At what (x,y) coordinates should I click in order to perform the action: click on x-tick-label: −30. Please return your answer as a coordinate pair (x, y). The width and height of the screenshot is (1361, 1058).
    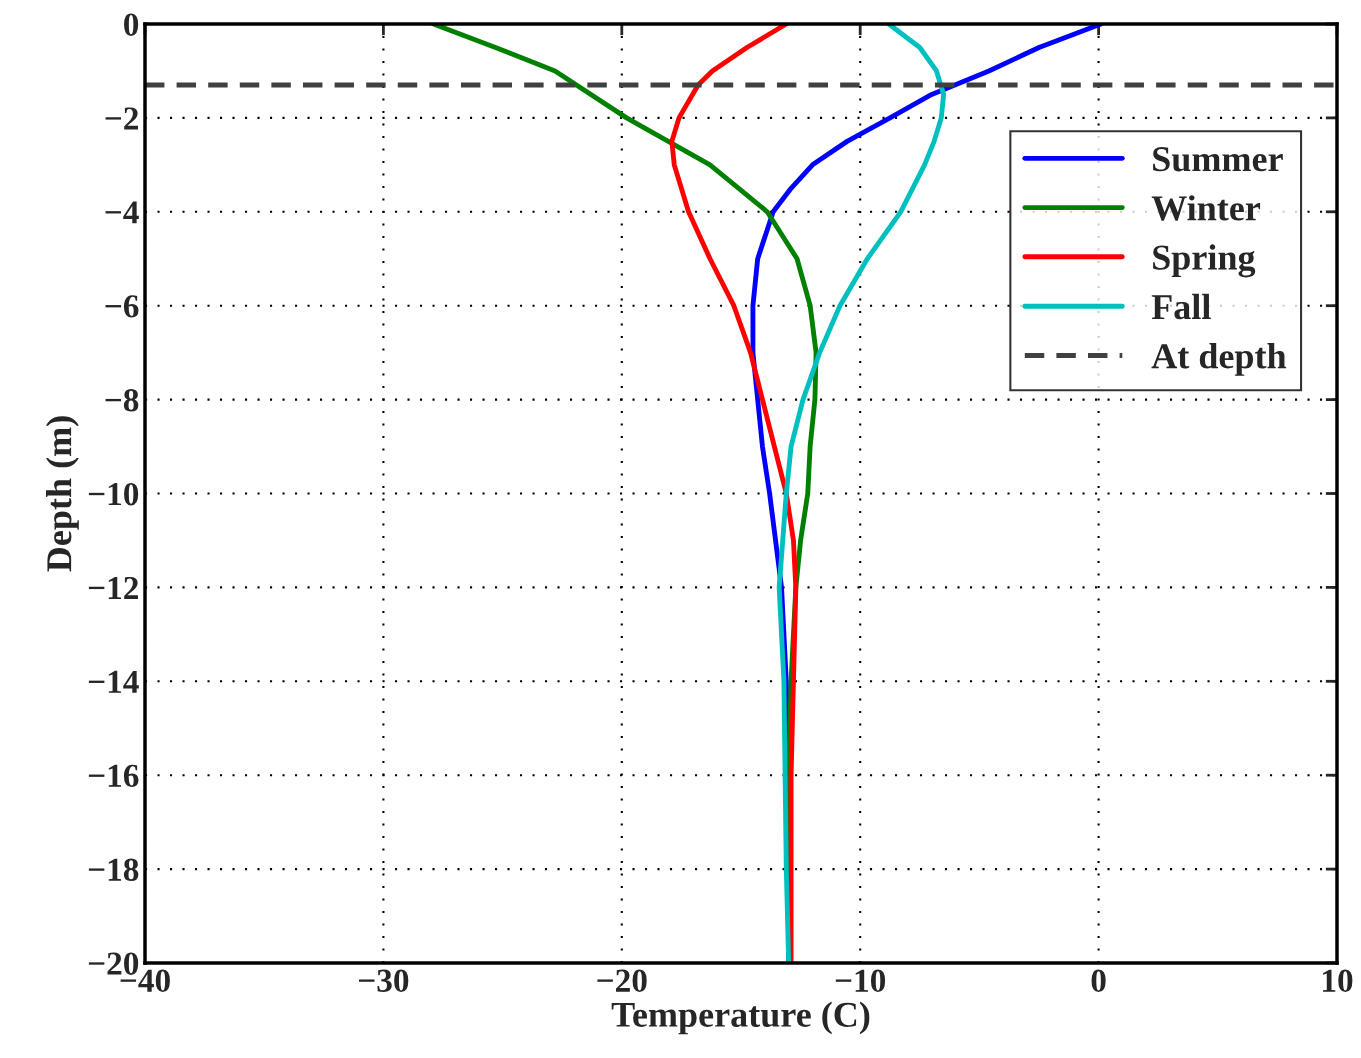
    Looking at the image, I should click on (384, 981).